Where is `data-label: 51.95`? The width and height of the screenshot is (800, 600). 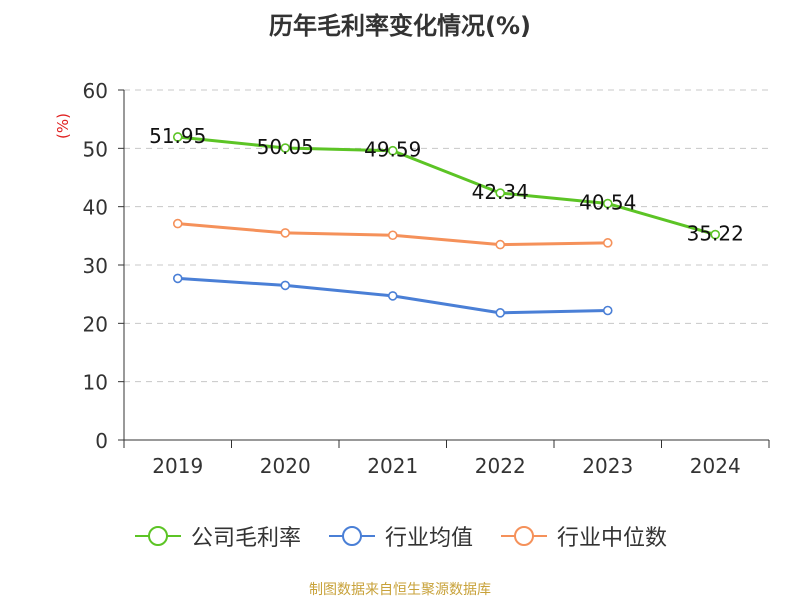
data-label: 51.95 is located at coordinates (177, 136).